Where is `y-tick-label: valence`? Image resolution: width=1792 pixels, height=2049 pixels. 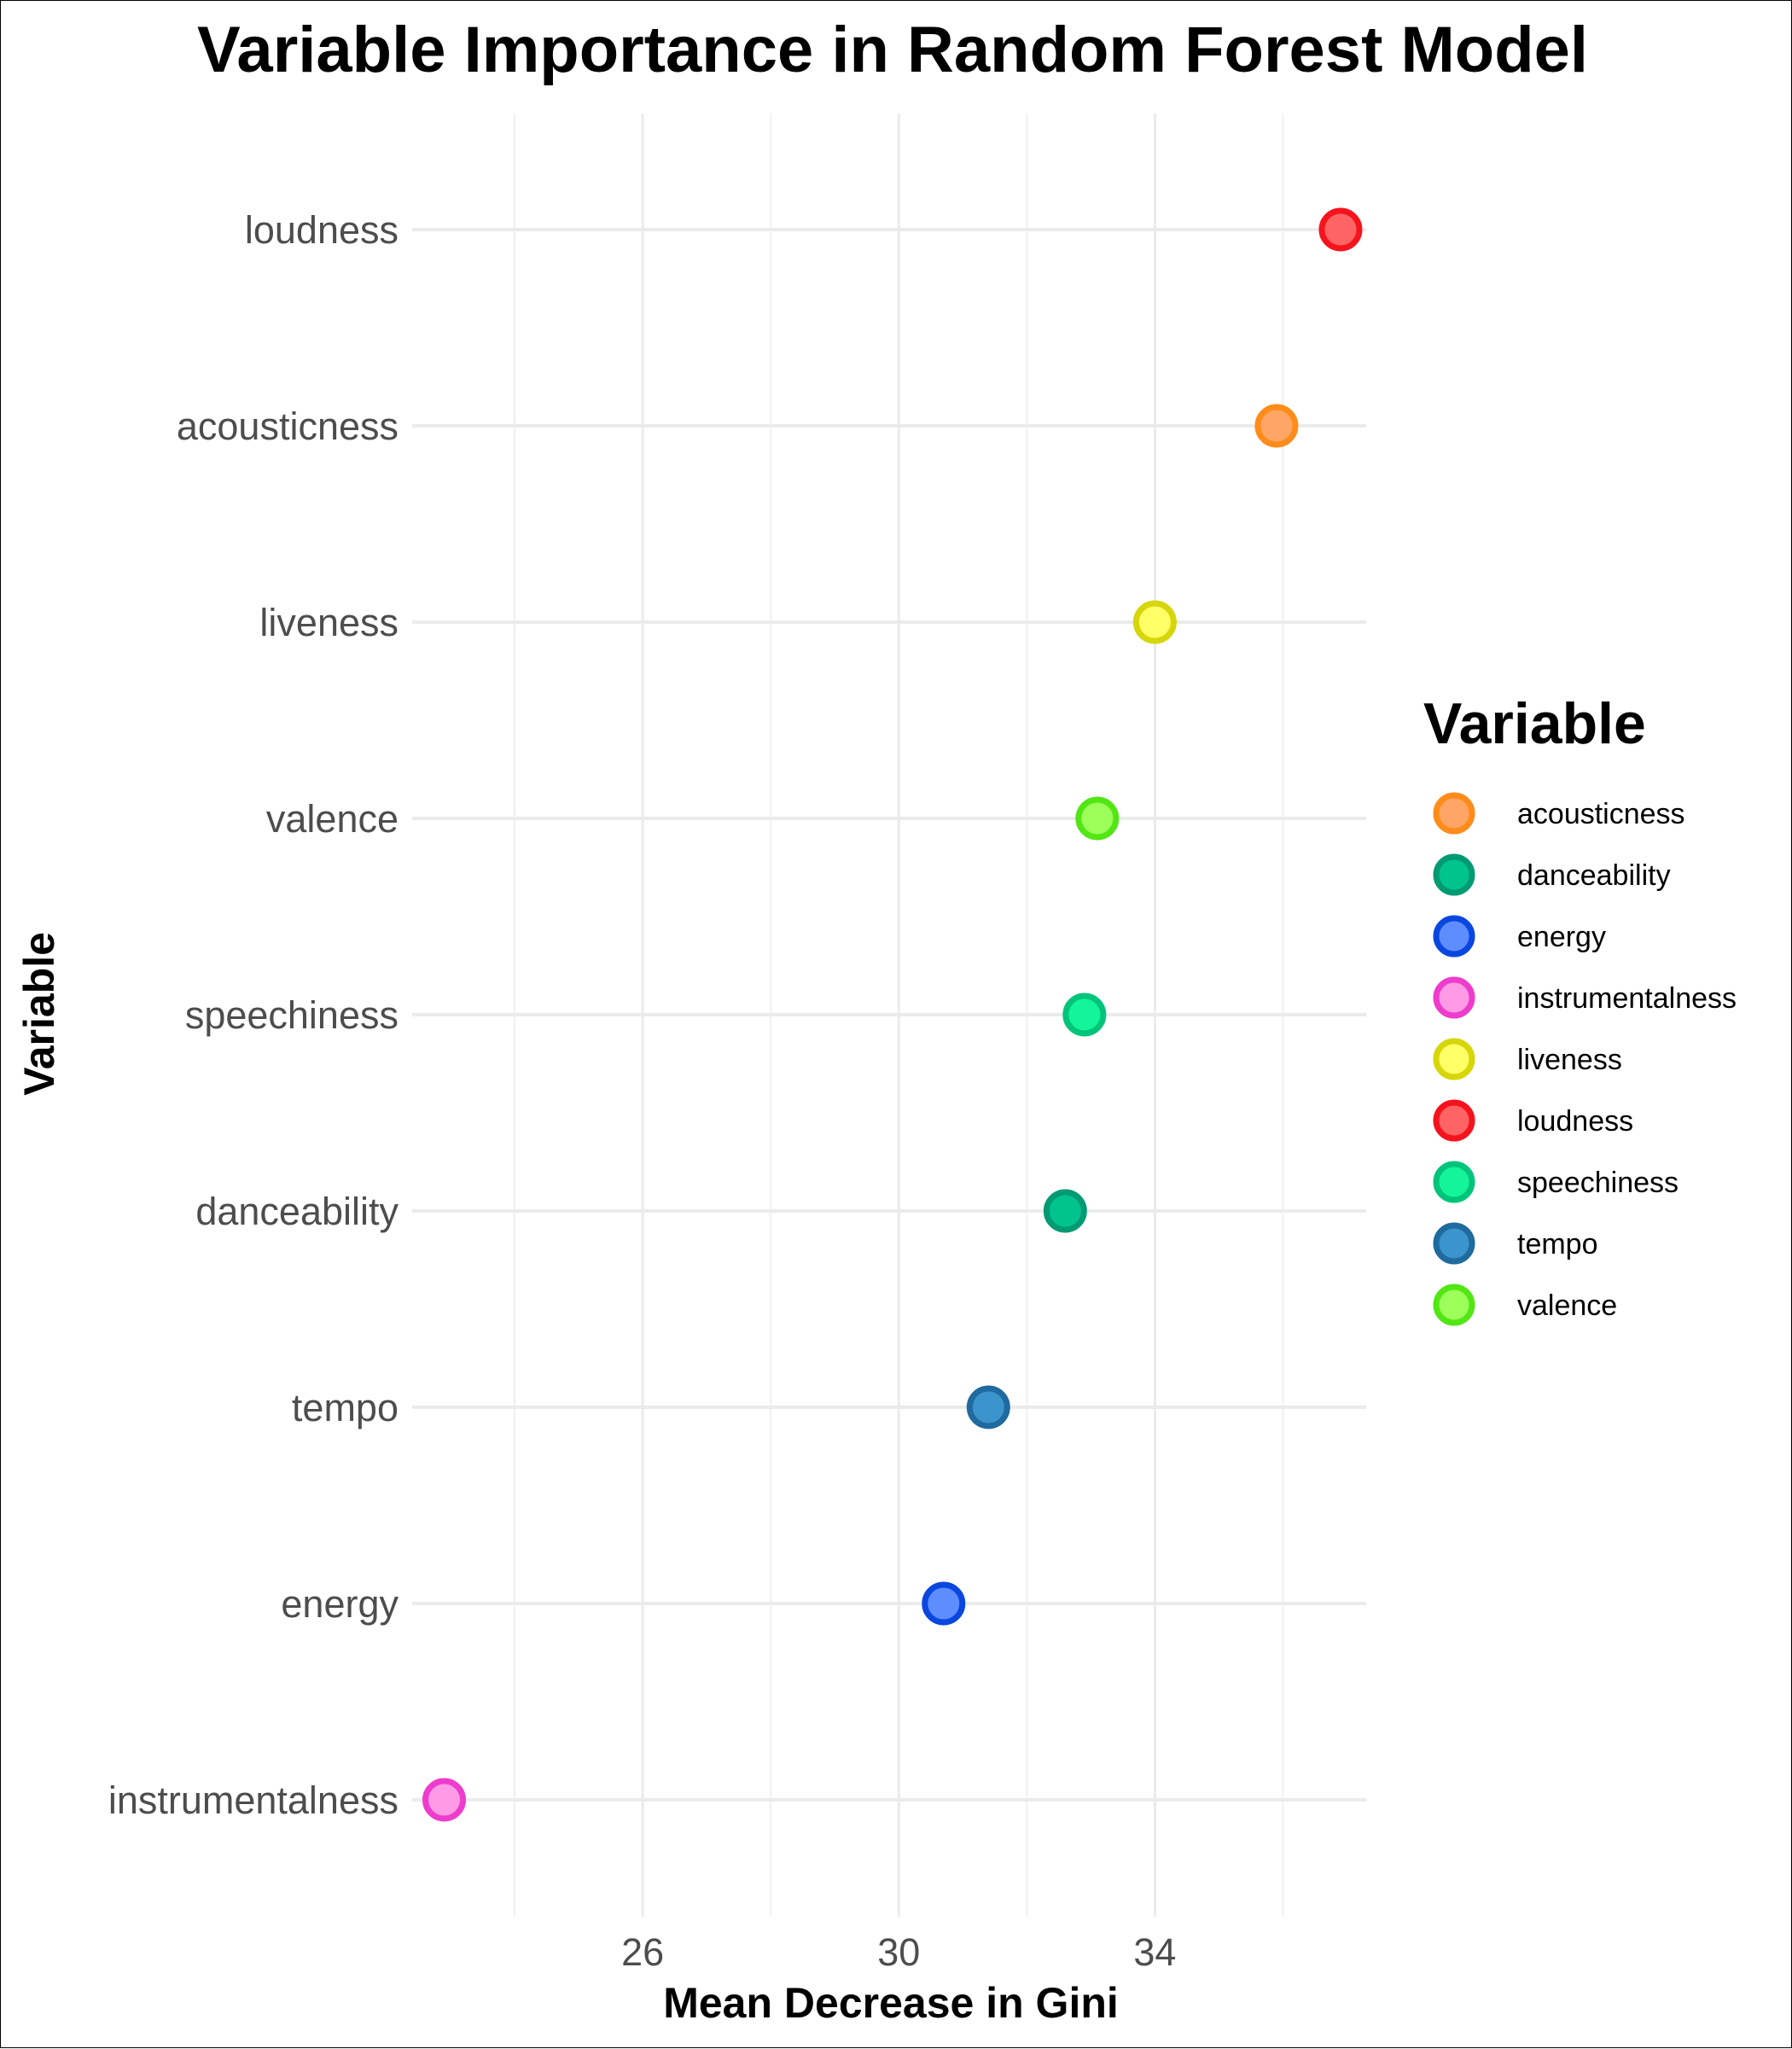
y-tick-label: valence is located at coordinates (332, 819).